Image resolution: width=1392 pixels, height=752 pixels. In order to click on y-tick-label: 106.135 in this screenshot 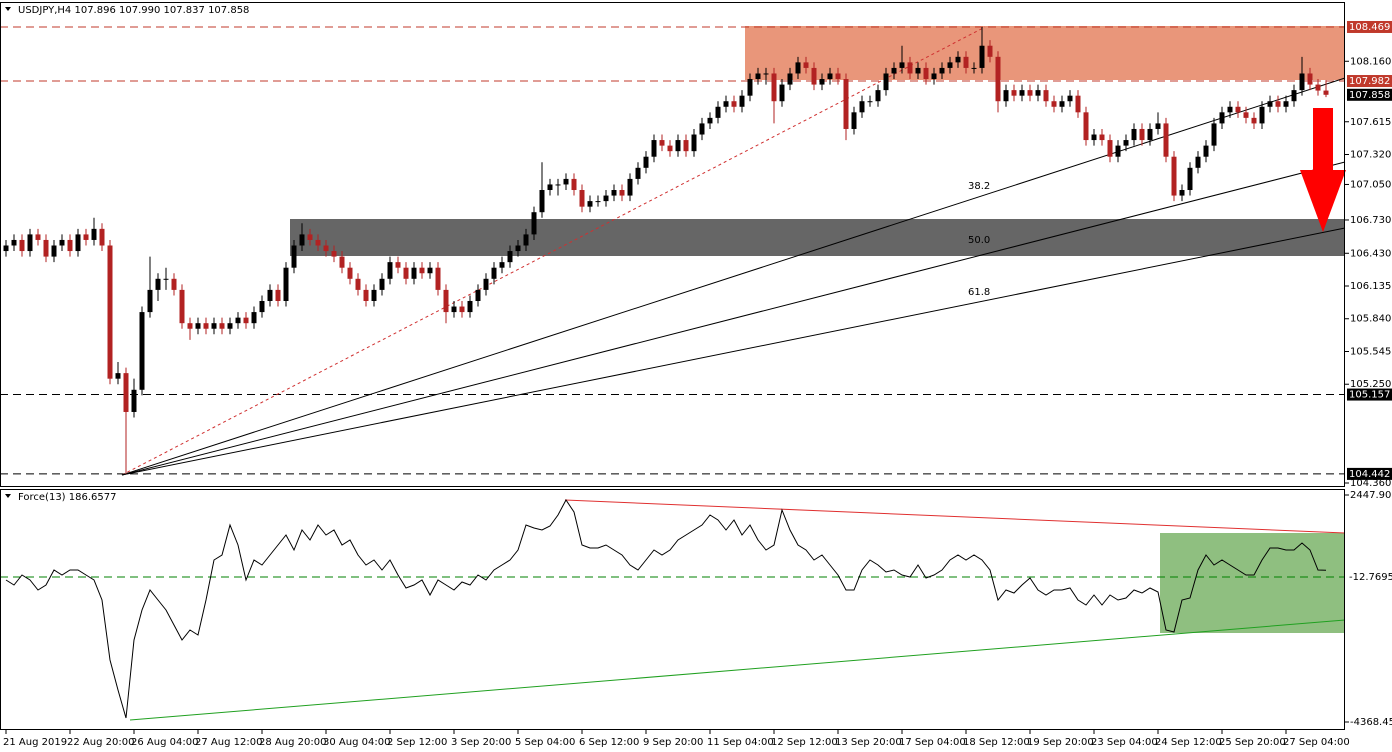, I will do `click(1370, 286)`.